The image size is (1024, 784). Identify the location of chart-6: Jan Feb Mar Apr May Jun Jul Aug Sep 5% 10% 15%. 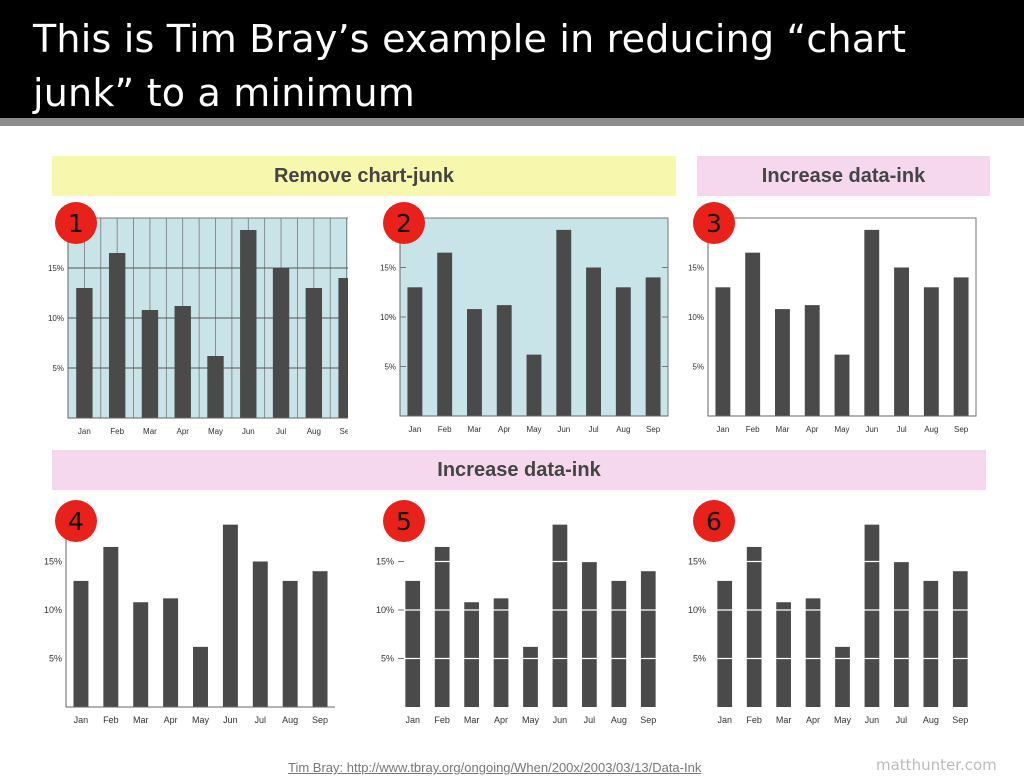
(831, 624).